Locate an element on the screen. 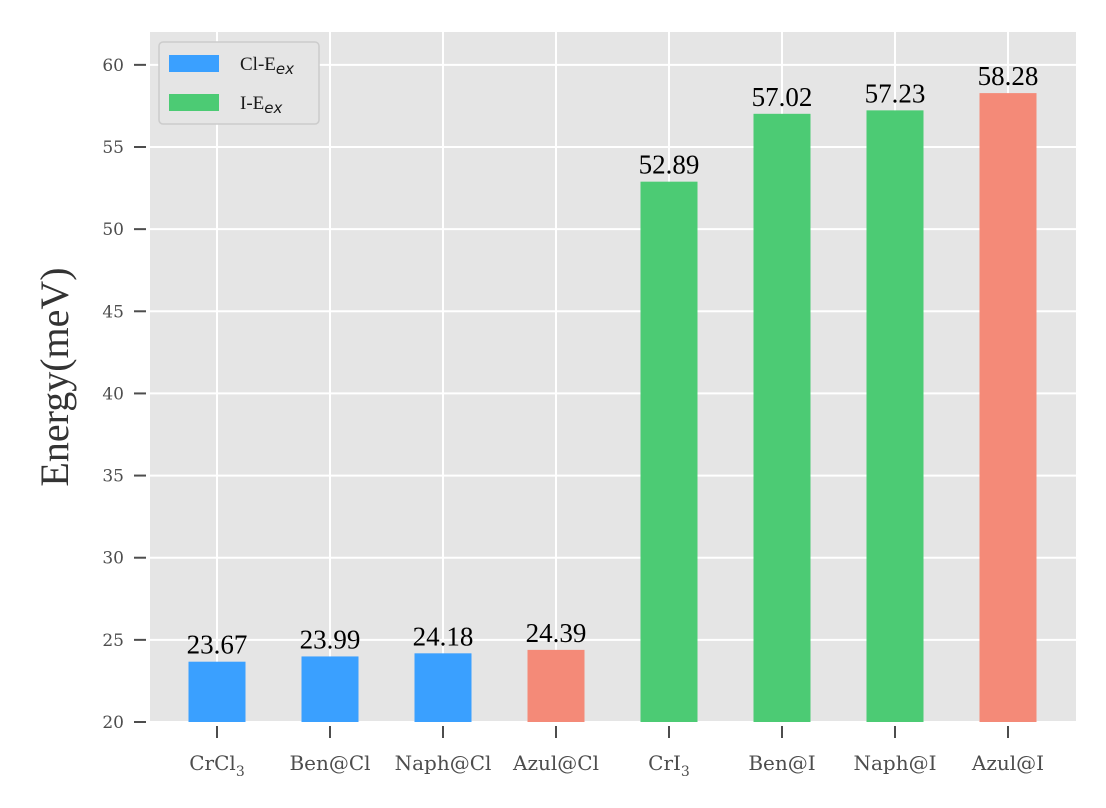 The height and width of the screenshot is (808, 1106). y-axis: 20 25 30 35 40 45 50 55 60 is located at coordinates (124, 394).